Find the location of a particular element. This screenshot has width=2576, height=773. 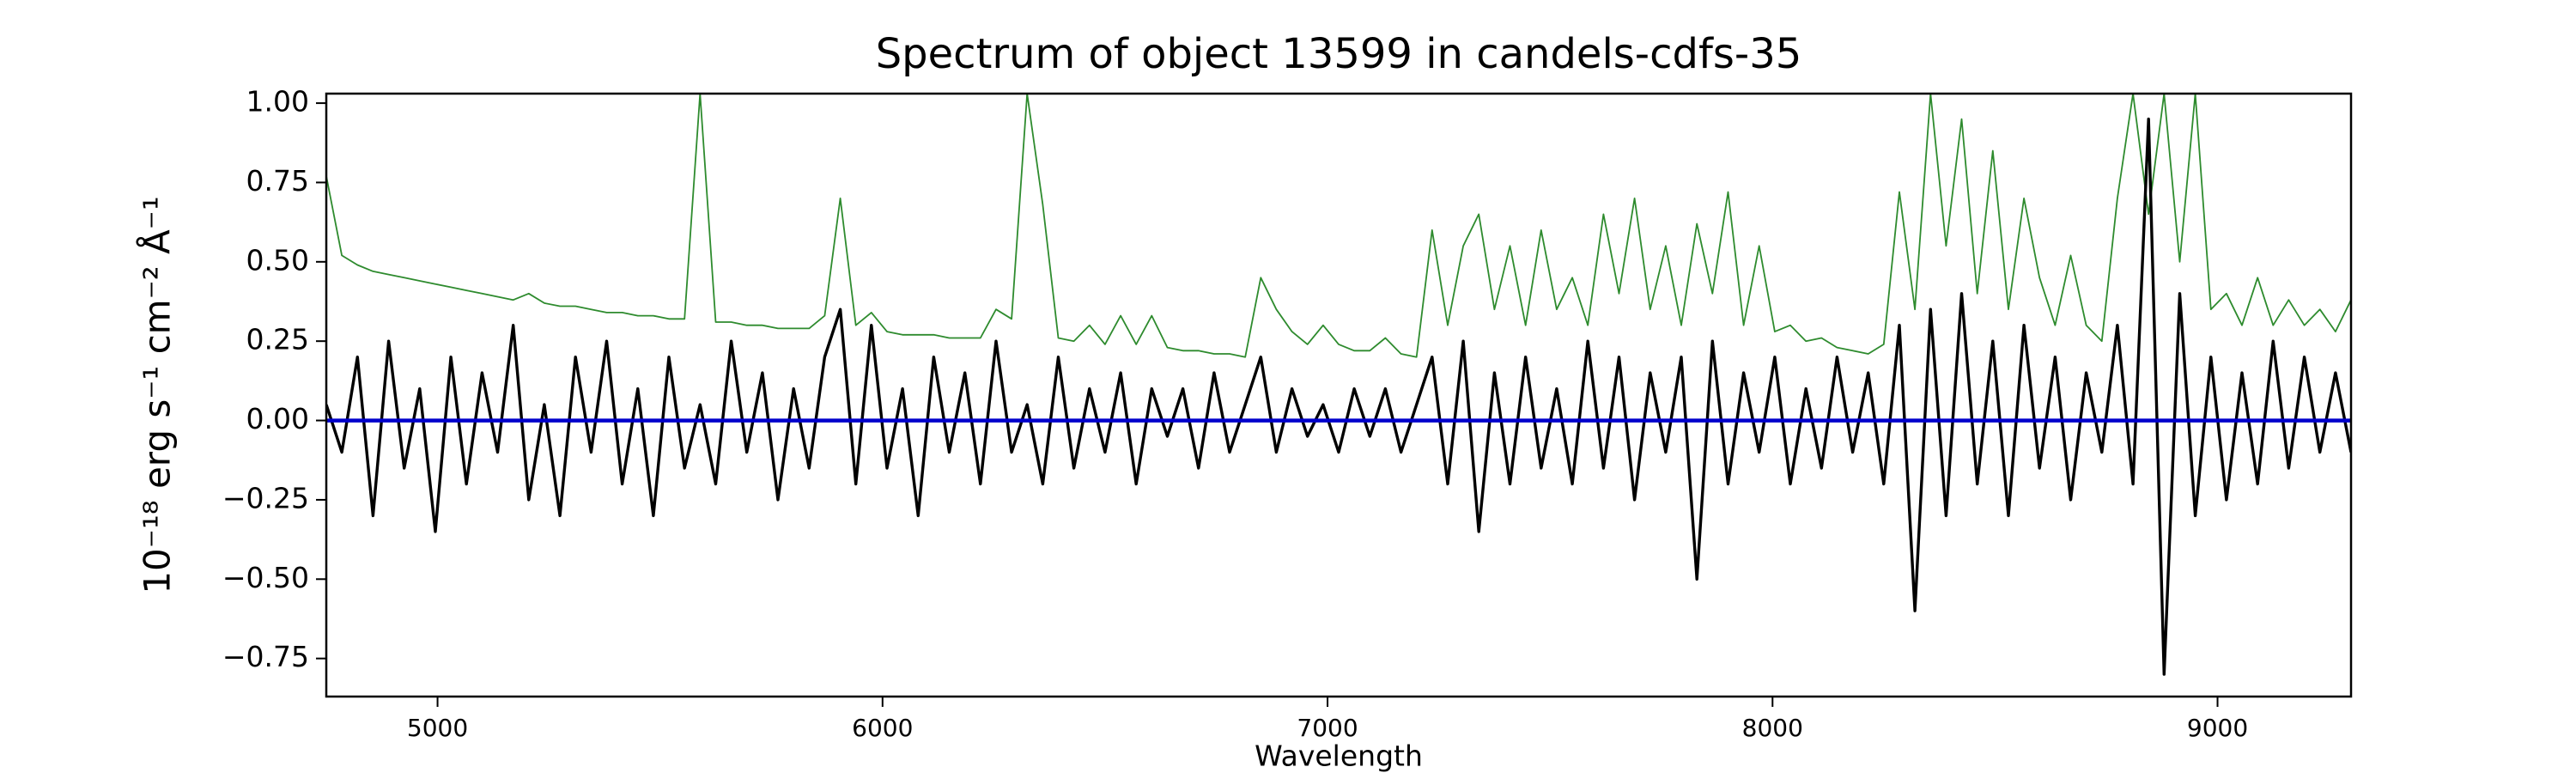

x-tick-label: 8000 is located at coordinates (1772, 728).